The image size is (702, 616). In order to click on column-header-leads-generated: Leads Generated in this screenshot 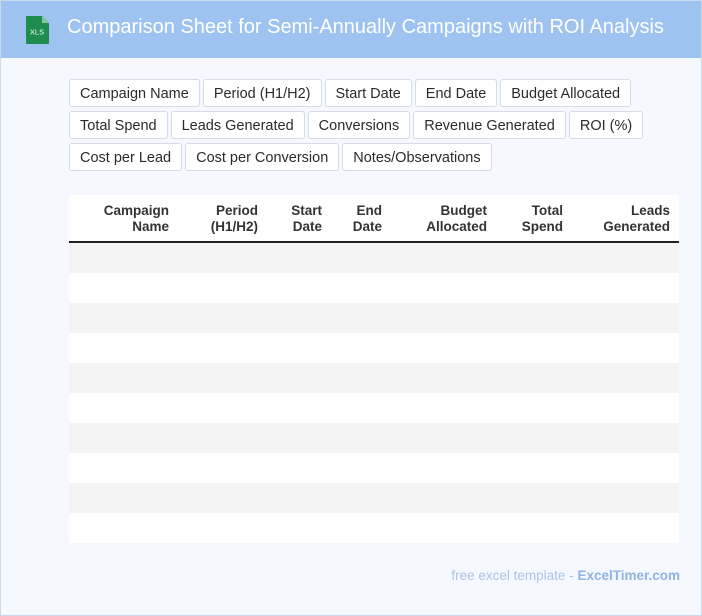, I will do `click(636, 219)`.